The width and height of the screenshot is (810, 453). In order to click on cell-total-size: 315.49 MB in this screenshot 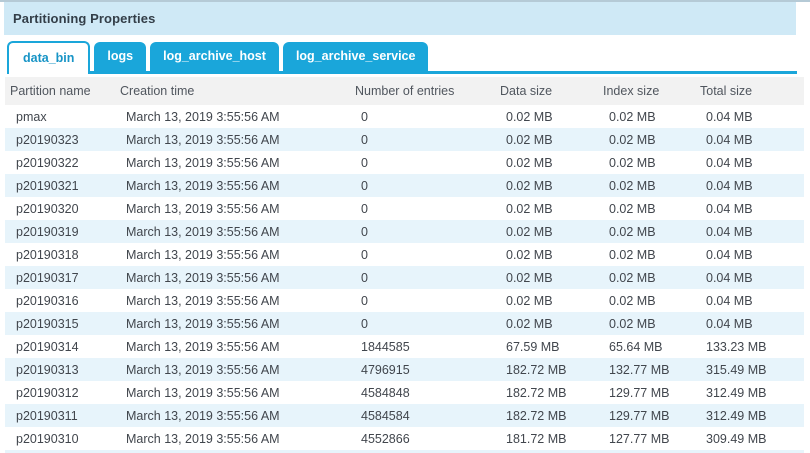, I will do `click(736, 369)`.